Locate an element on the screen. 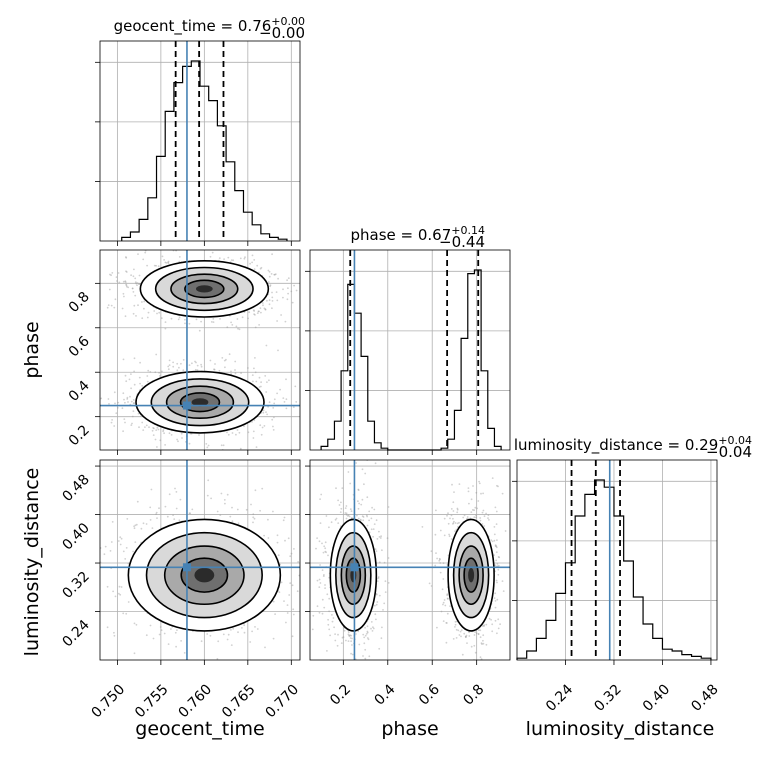  x-tick-label: 0.760 is located at coordinates (196, 702).